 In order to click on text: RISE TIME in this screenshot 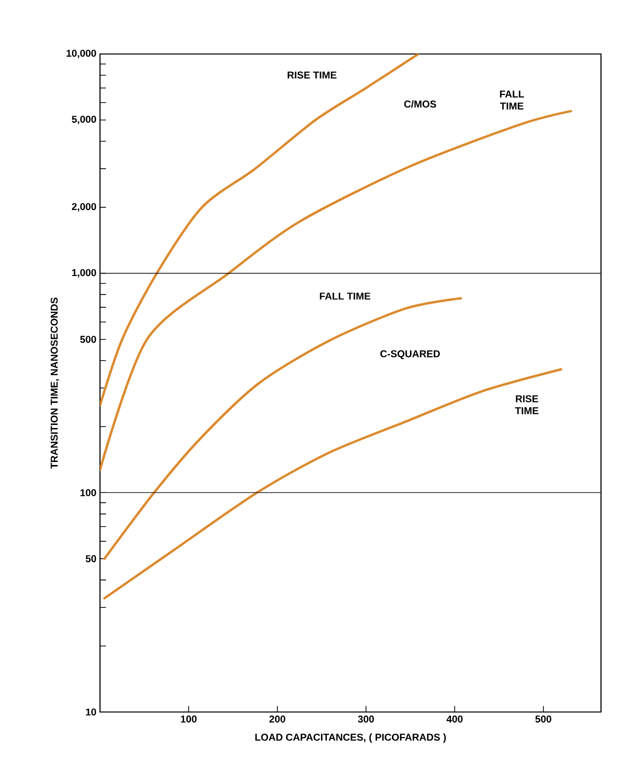, I will do `click(312, 75)`.